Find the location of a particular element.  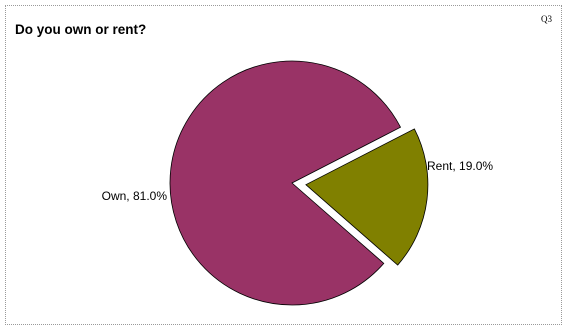

pie-slice-rent is located at coordinates (367, 197).